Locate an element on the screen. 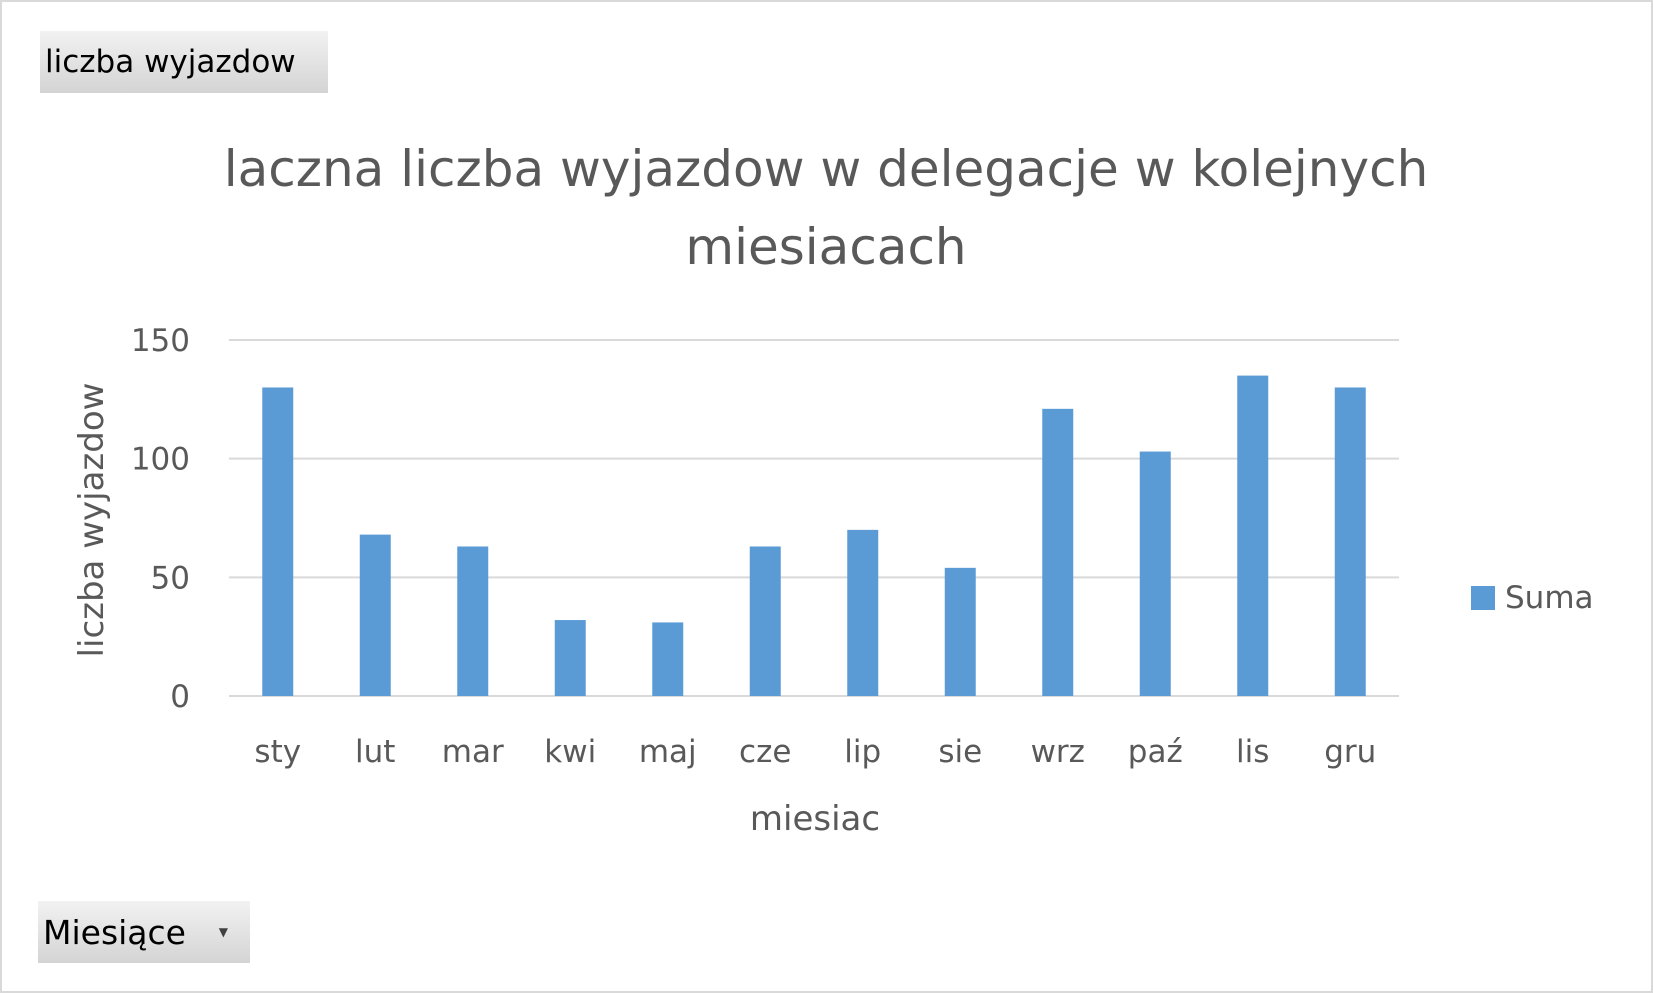  bar-maj is located at coordinates (668, 659).